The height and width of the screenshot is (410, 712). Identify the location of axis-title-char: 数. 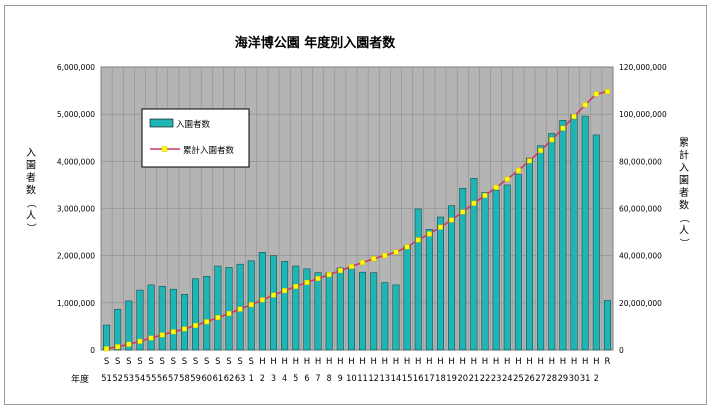
(684, 205).